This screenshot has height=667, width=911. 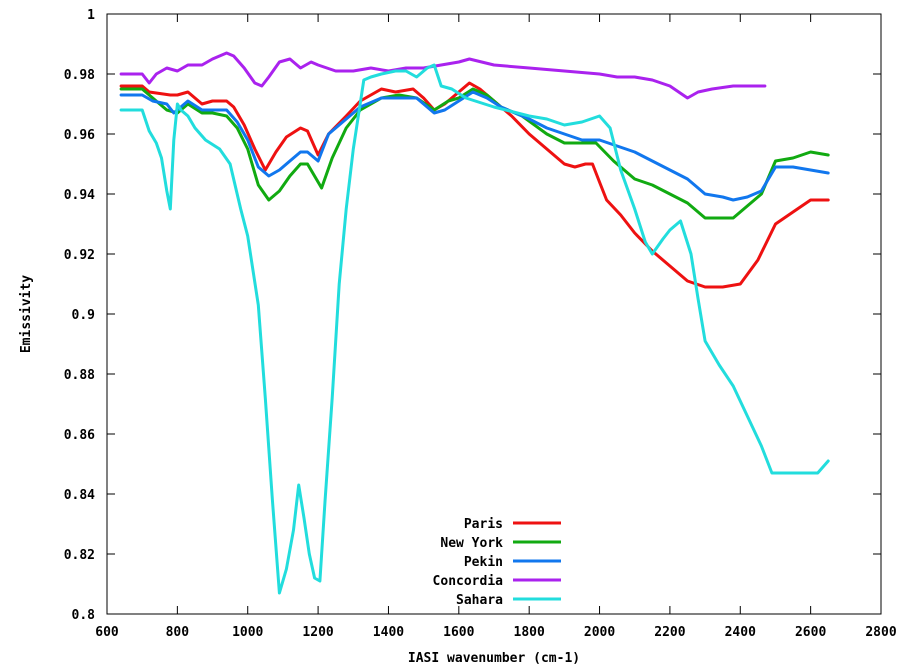 I want to click on x-tick-label: 2800, so click(x=880, y=632).